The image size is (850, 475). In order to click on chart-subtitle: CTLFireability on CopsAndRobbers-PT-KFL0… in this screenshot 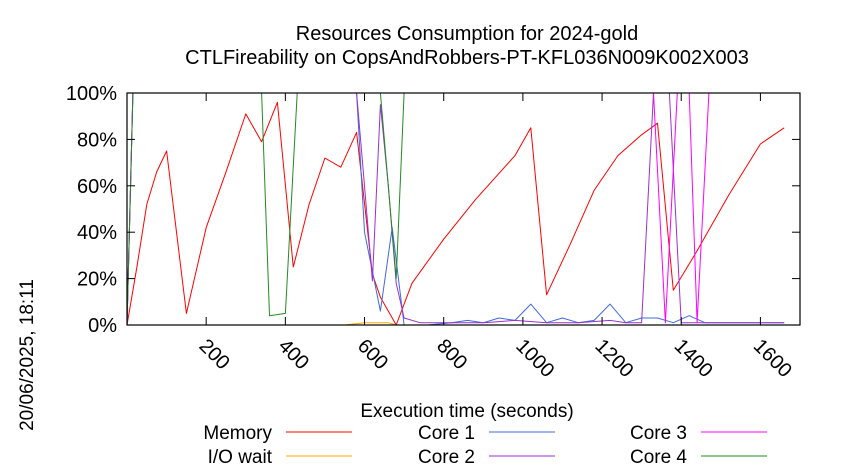, I will do `click(467, 58)`.